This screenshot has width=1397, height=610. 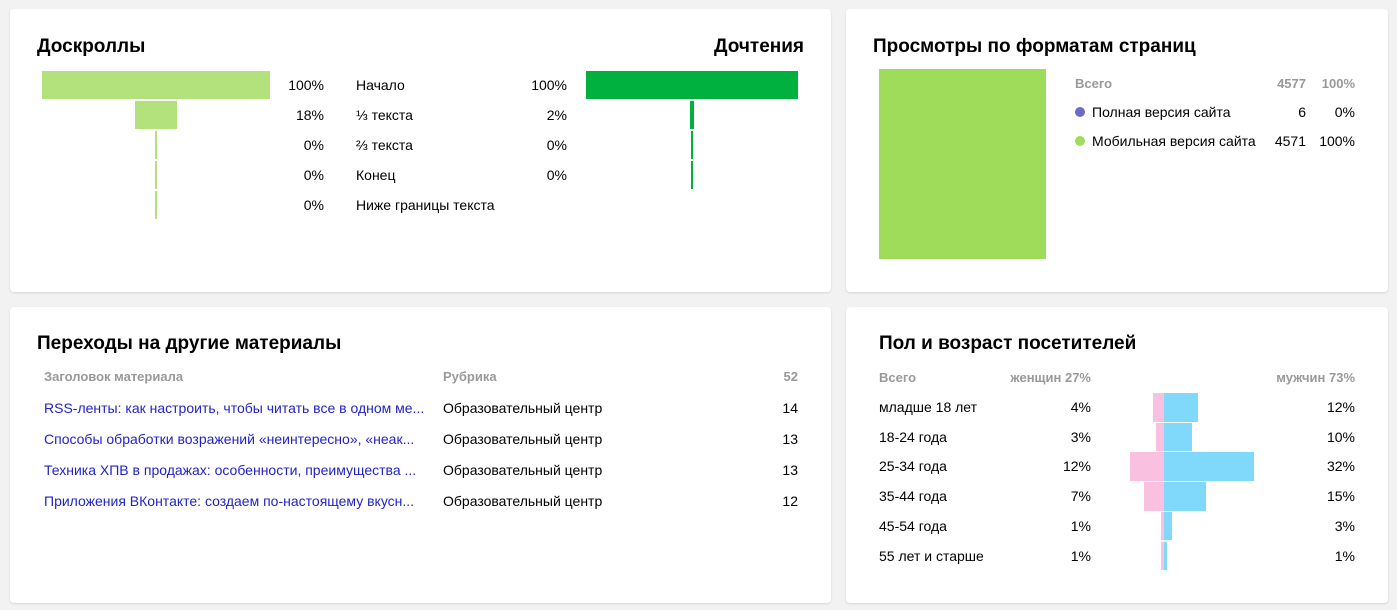 What do you see at coordinates (1344, 112) in the screenshot?
I see `format-pct: 0%` at bounding box center [1344, 112].